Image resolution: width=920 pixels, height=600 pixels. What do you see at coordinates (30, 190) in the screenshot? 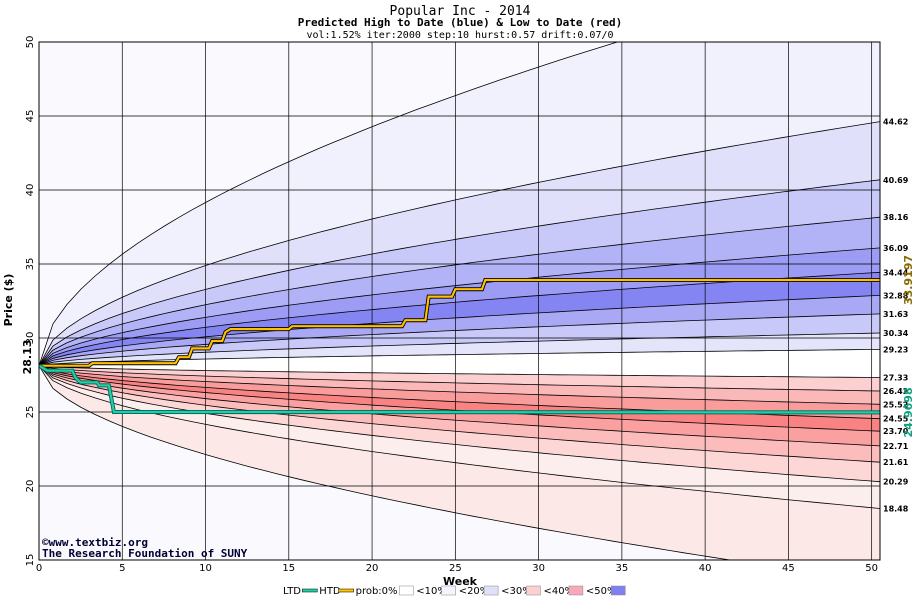
I see `y-tick-label: 40` at bounding box center [30, 190].